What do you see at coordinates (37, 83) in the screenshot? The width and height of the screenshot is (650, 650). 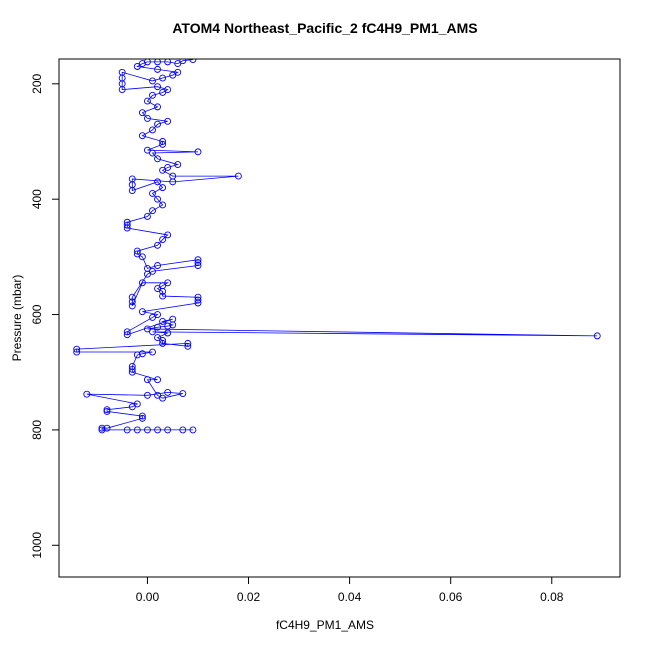 I see `y-tick-label: 200` at bounding box center [37, 83].